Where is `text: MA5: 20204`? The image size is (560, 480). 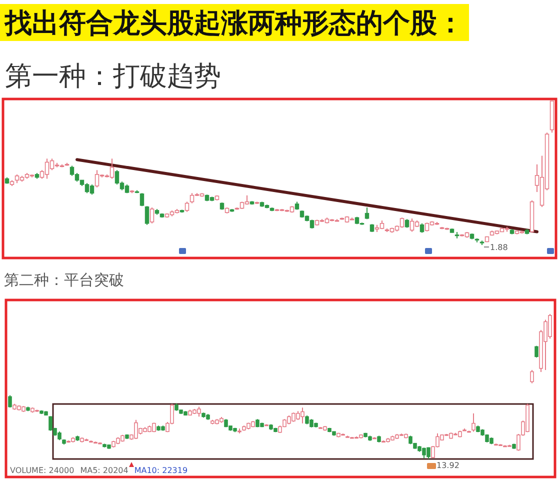
text: MA5: 20204 is located at coordinates (104, 470).